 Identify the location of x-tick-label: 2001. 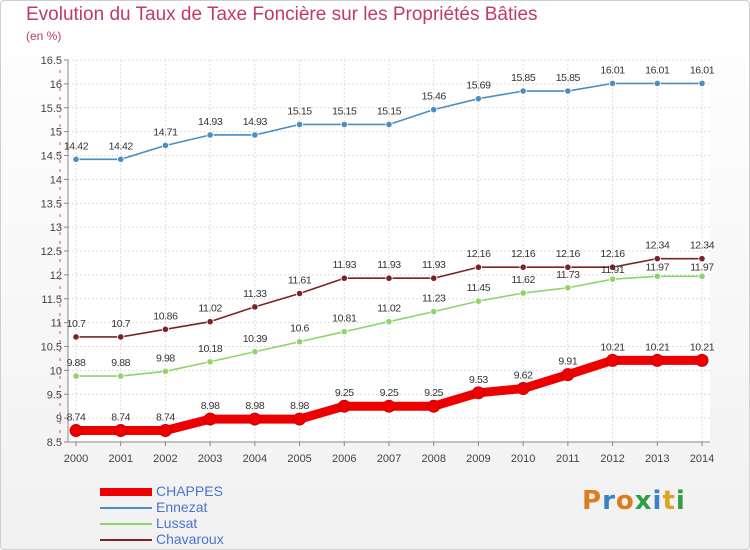
(120, 459).